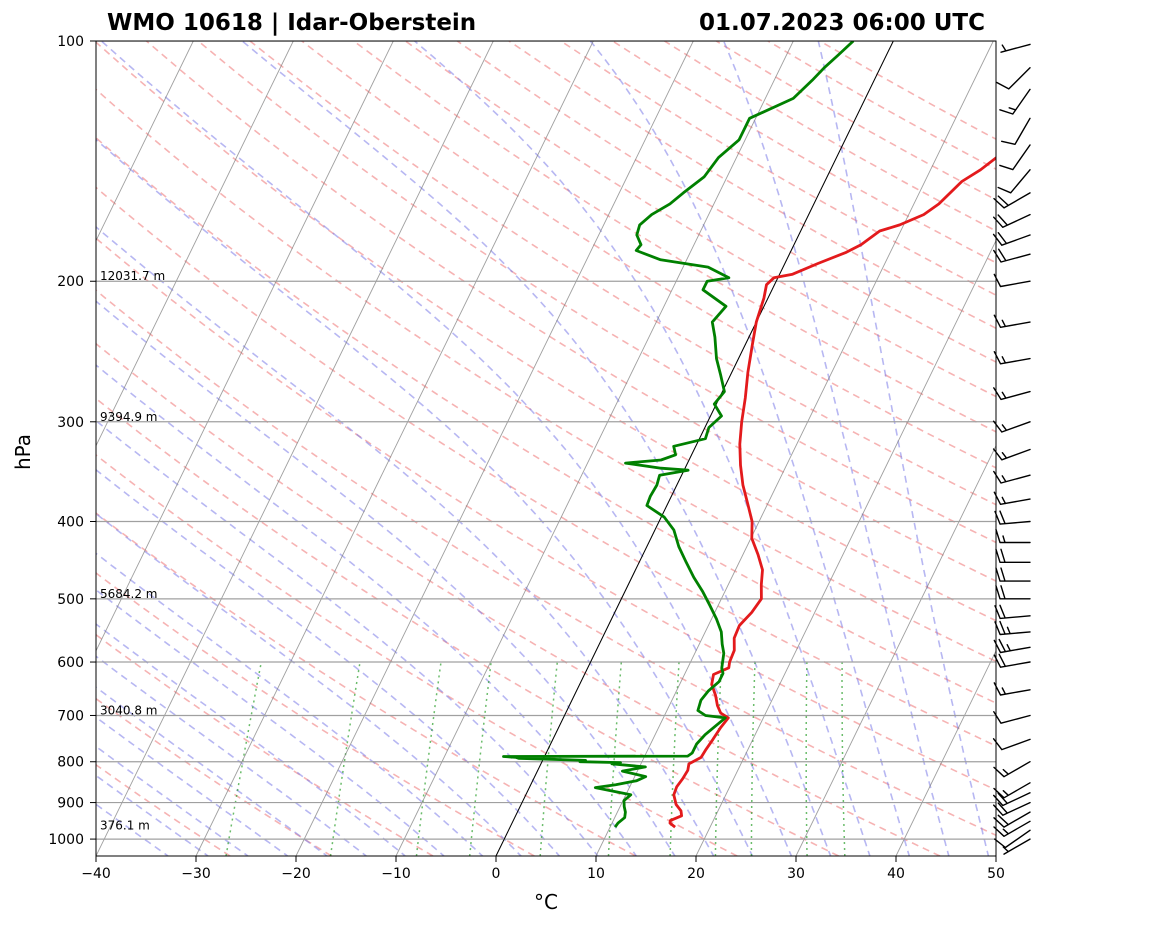 The image size is (1160, 925). What do you see at coordinates (70, 716) in the screenshot?
I see `y-tick-label: 700` at bounding box center [70, 716].